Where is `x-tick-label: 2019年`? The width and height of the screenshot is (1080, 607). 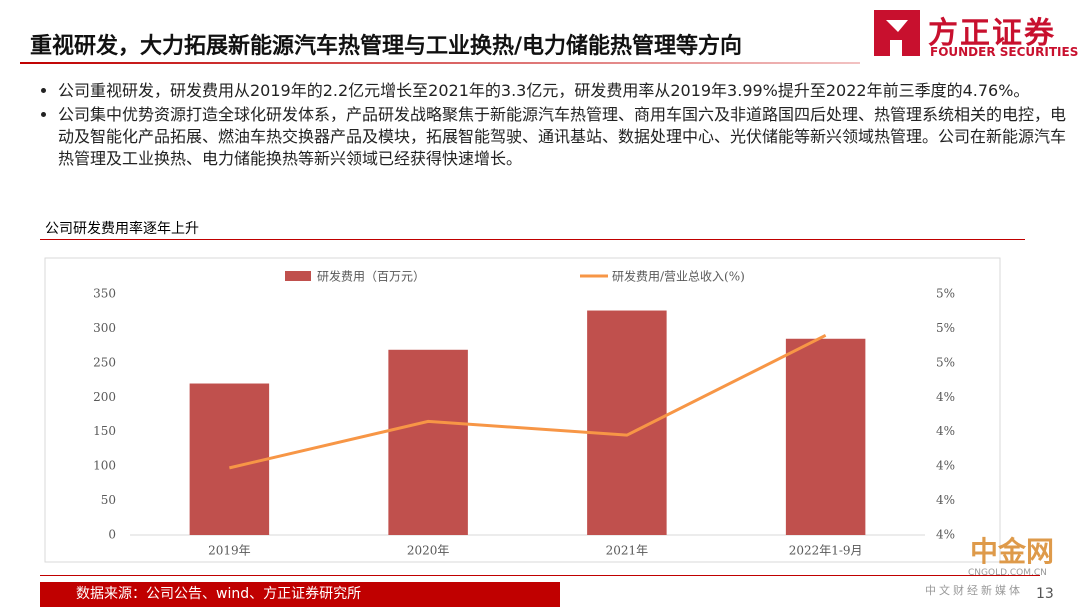
x-tick-label: 2019年 is located at coordinates (229, 551).